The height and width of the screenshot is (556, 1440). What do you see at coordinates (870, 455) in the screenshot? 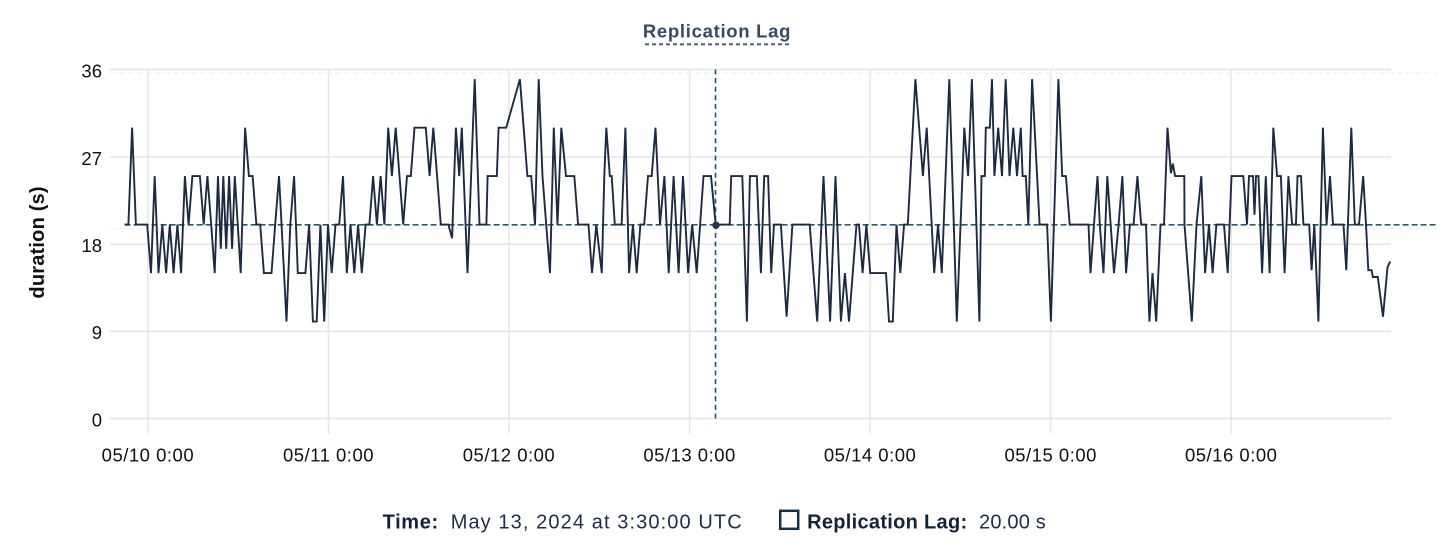
I see `svg-text: 05/14 0:00` at bounding box center [870, 455].